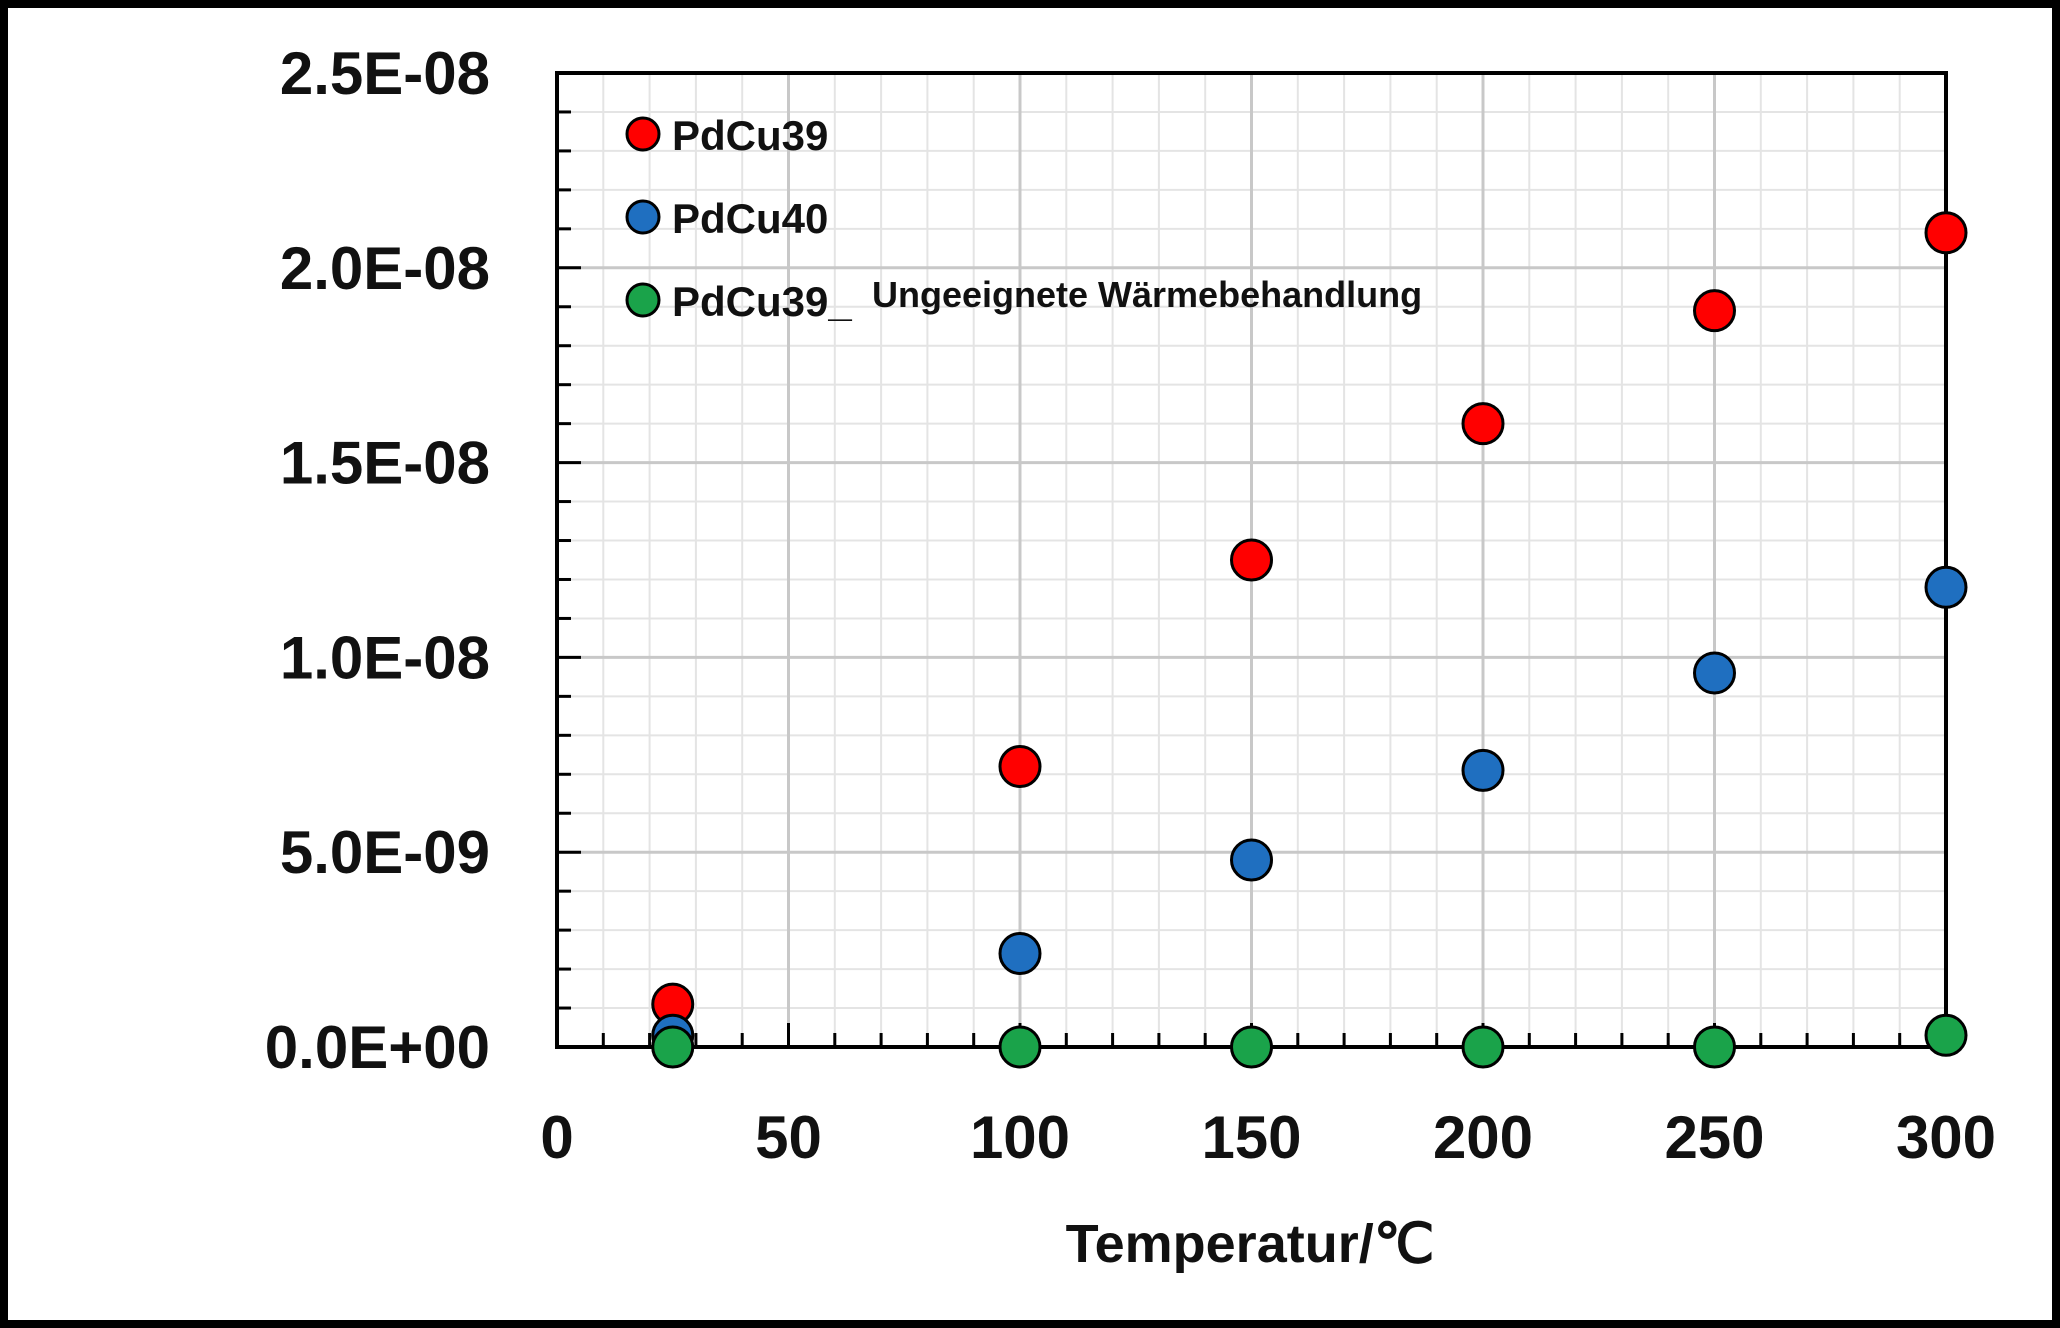  I want to click on legend-marker-pdcu40, so click(643, 217).